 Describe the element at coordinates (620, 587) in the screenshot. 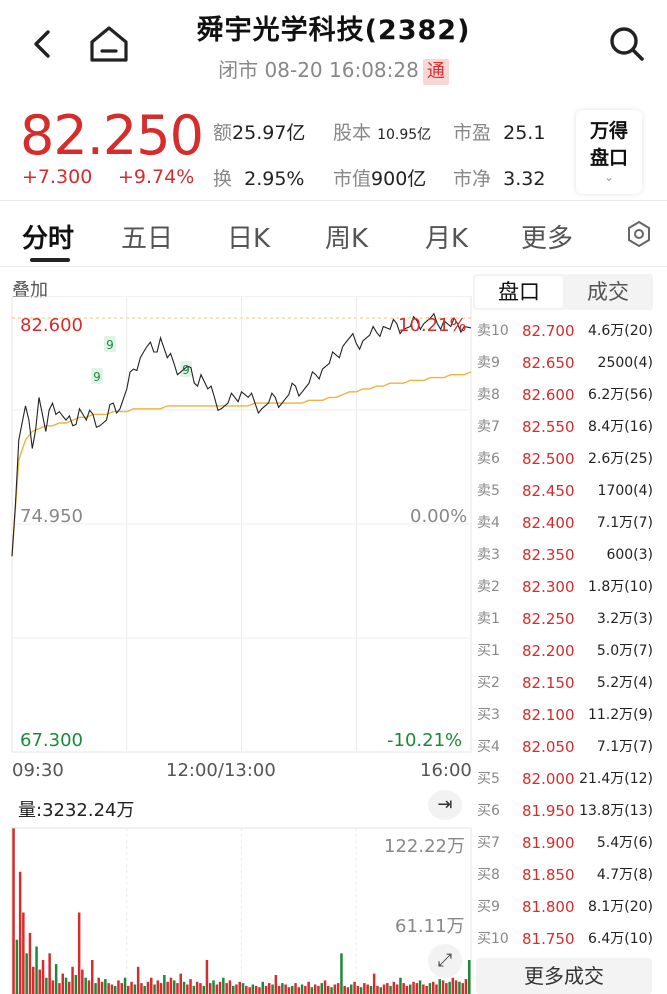

I see `orderbook-volume: 1.8万(10)` at that location.